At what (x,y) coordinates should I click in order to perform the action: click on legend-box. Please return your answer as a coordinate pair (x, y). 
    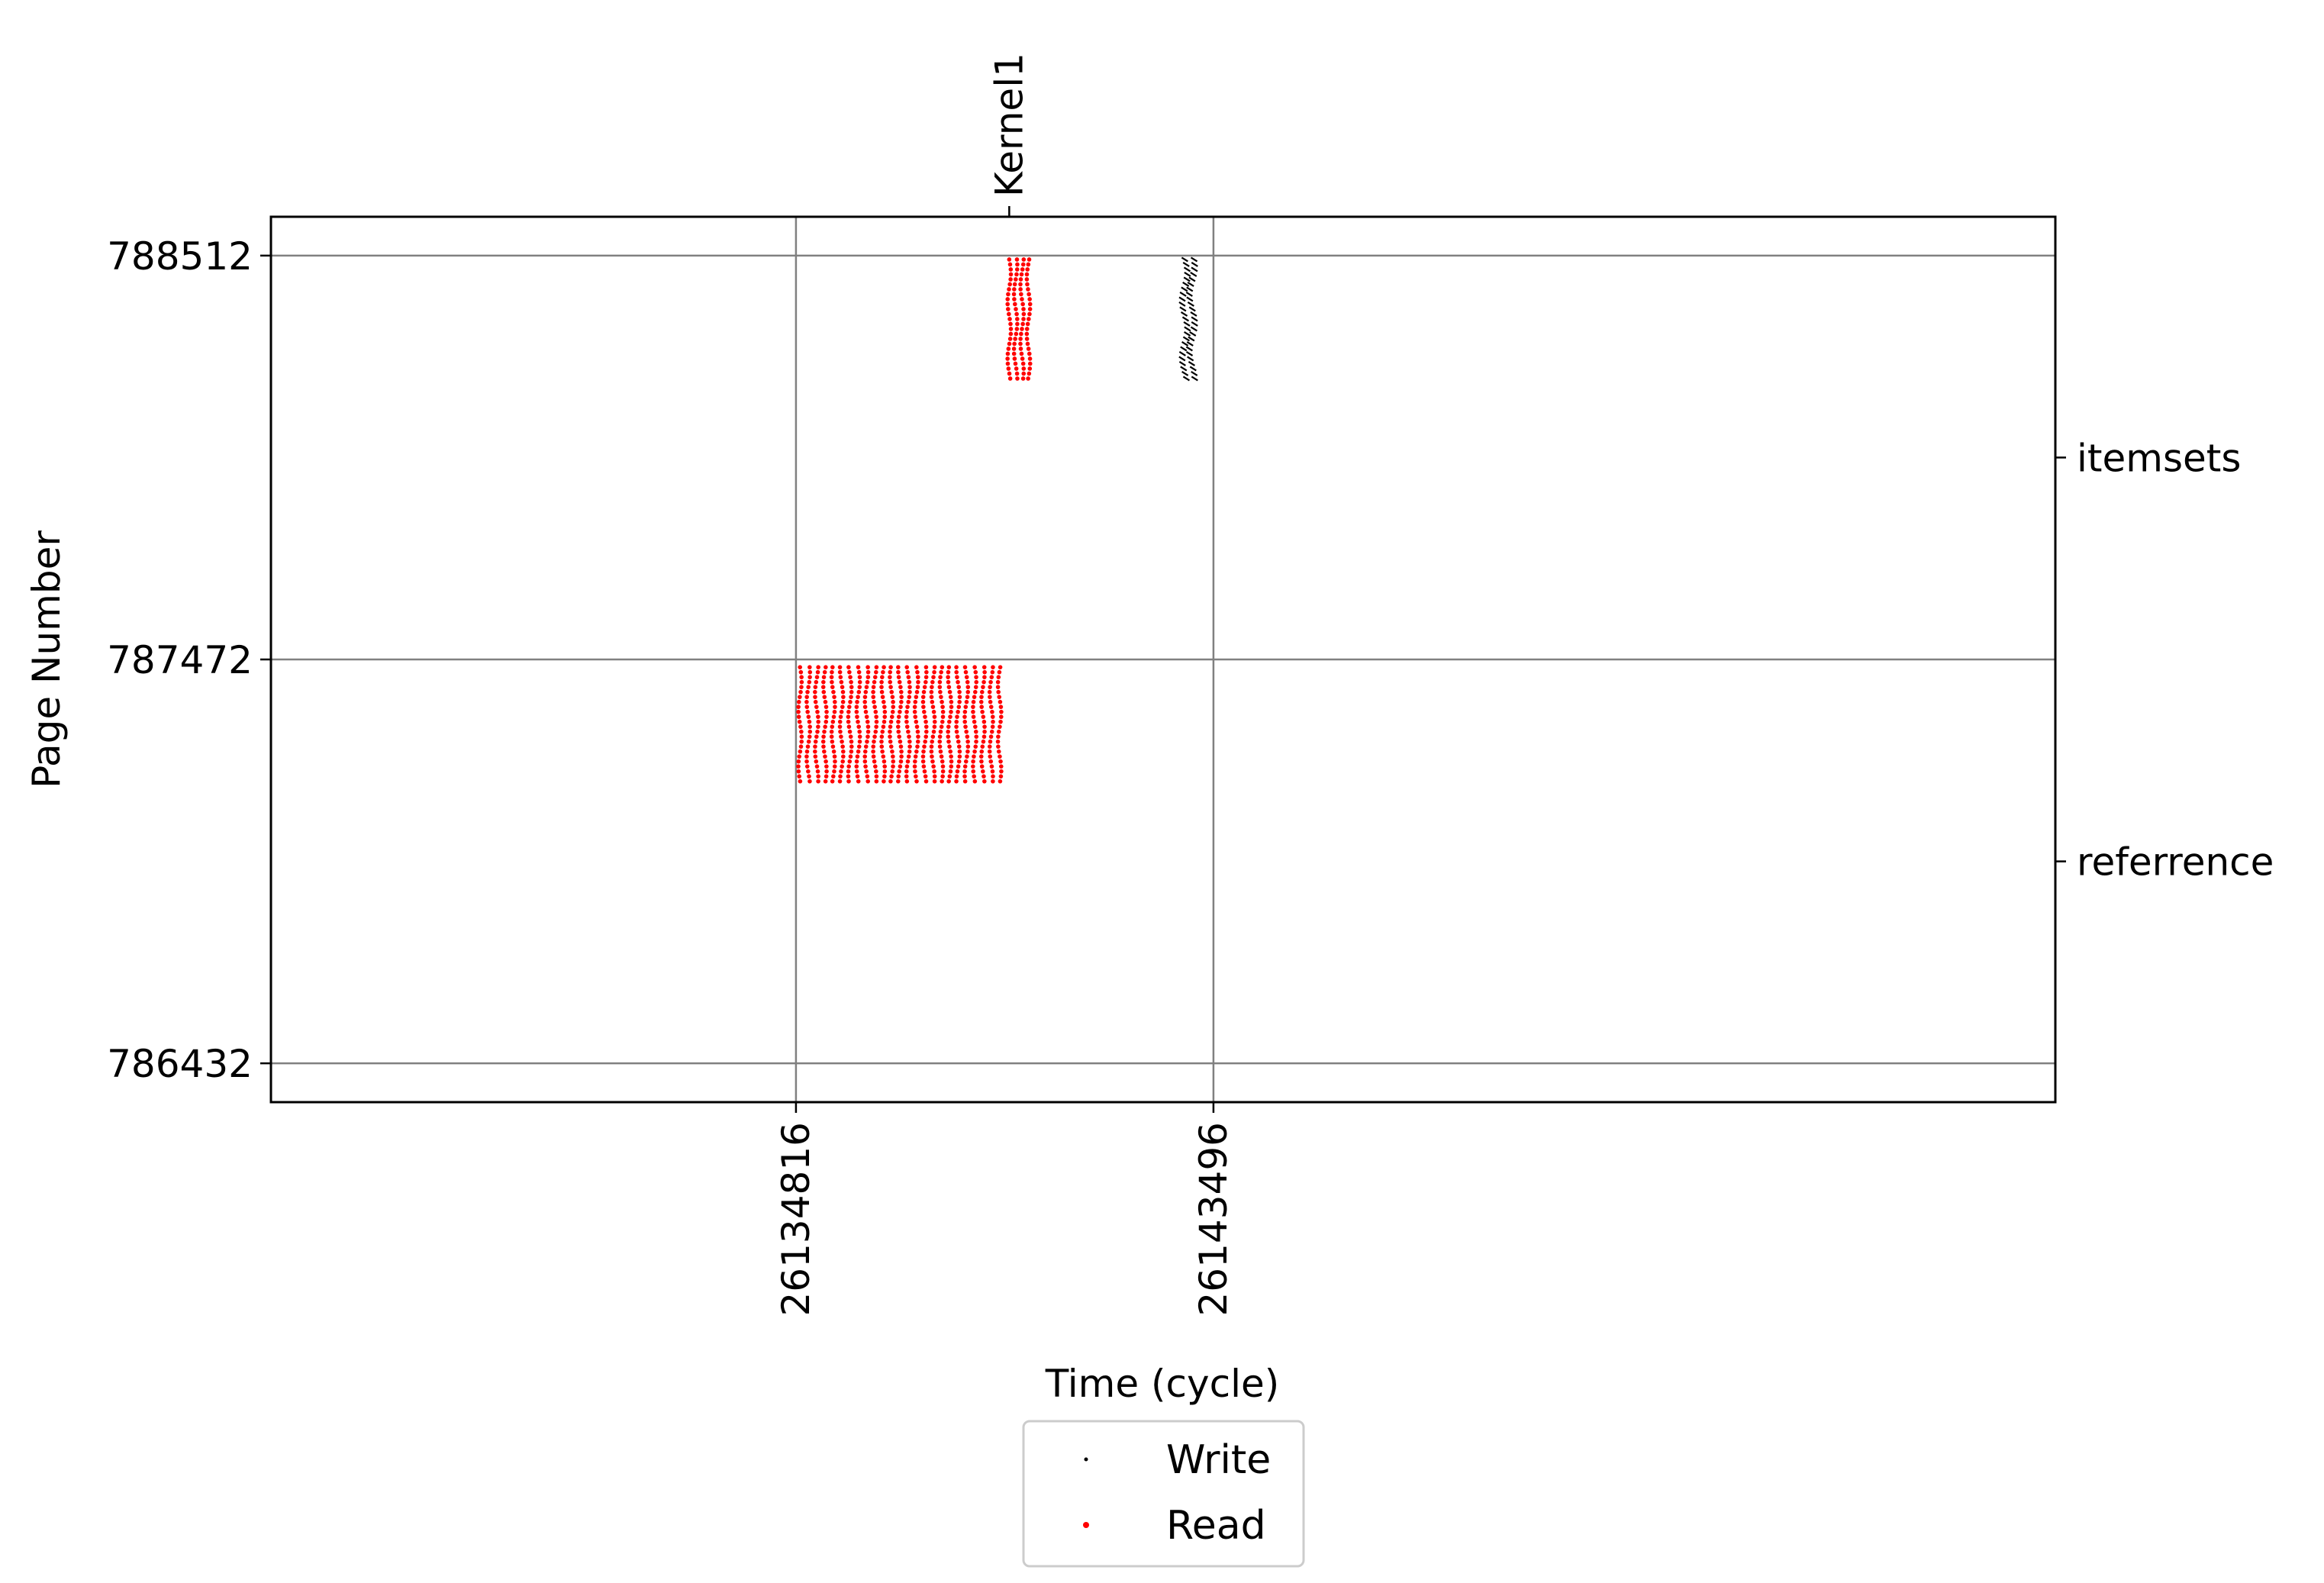
    Looking at the image, I should click on (1163, 1494).